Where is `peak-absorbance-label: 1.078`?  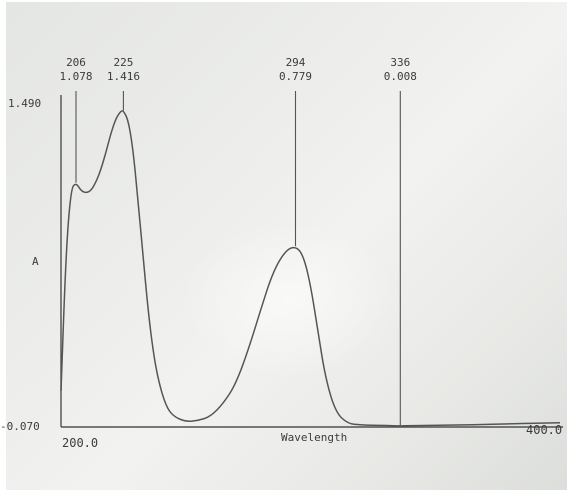
peak-absorbance-label: 1.078 is located at coordinates (75, 76).